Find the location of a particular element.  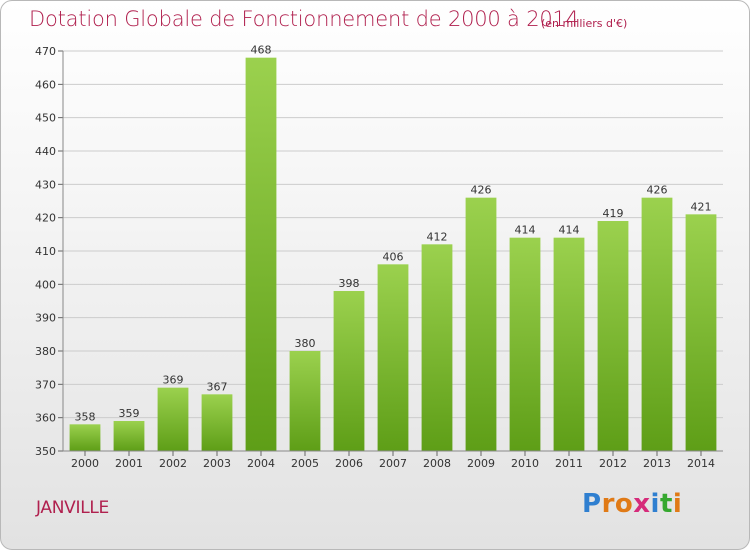

y-tick-label: 420 is located at coordinates (45, 218).